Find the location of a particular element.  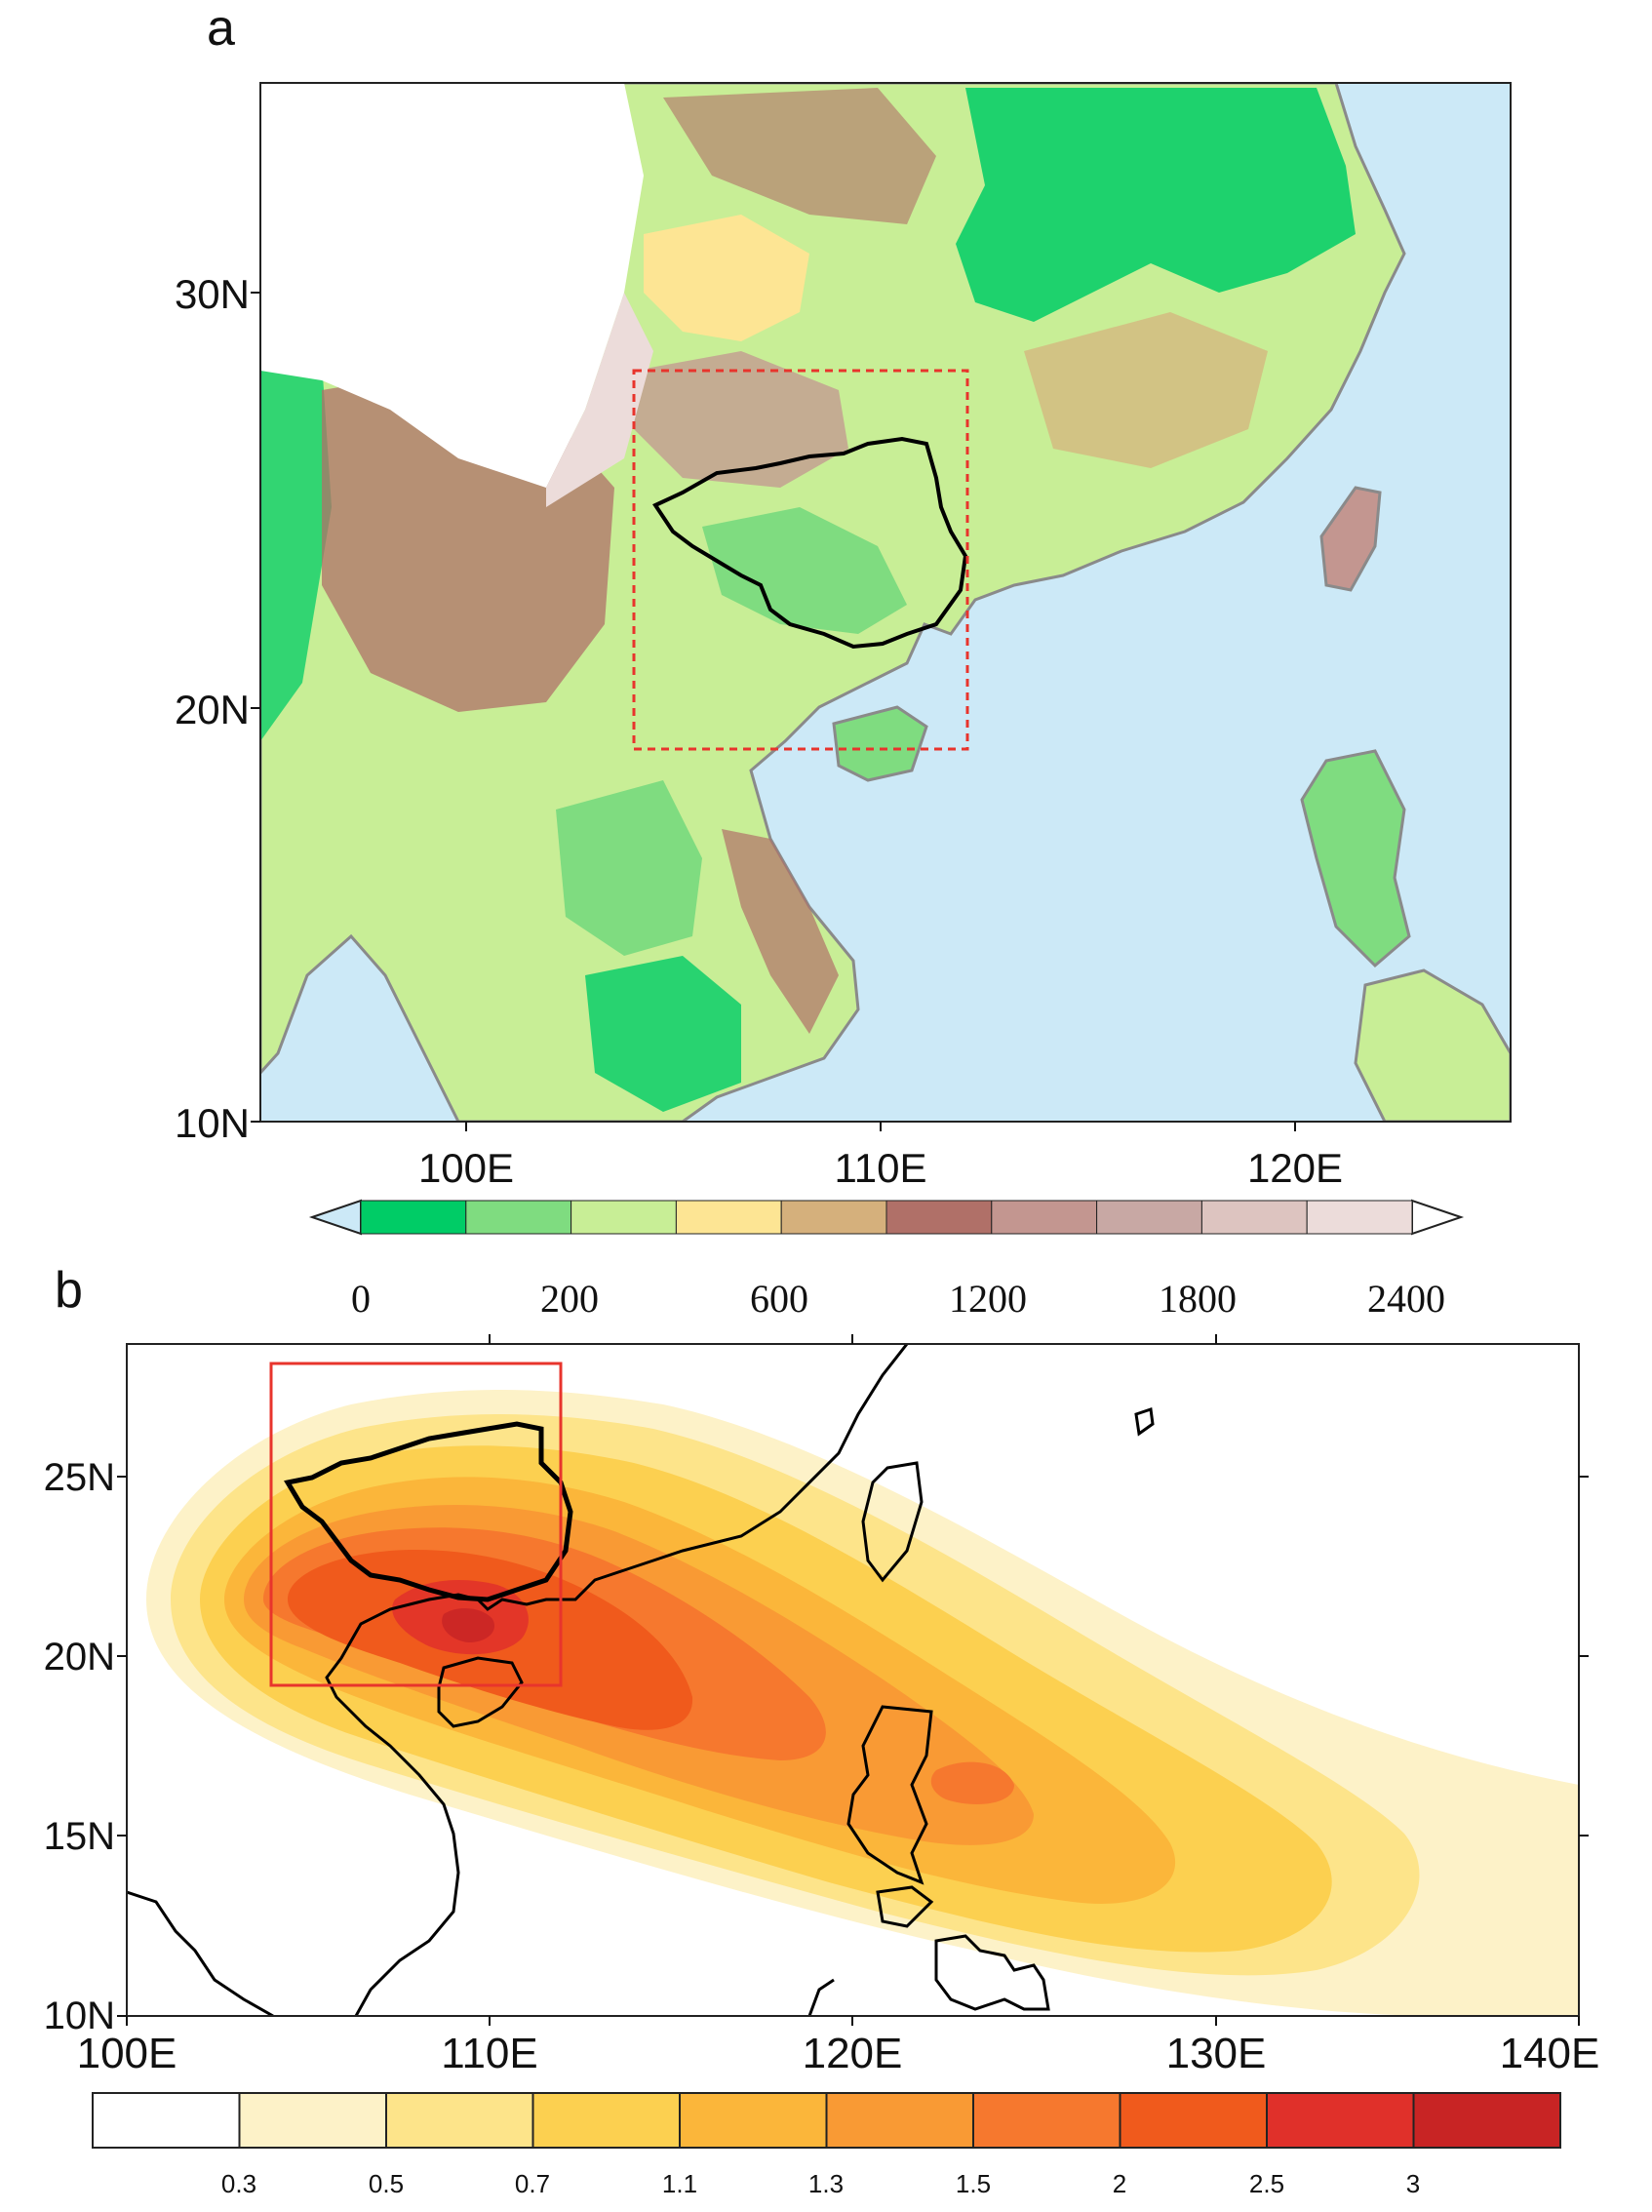

plateau-edge is located at coordinates (599, 400).